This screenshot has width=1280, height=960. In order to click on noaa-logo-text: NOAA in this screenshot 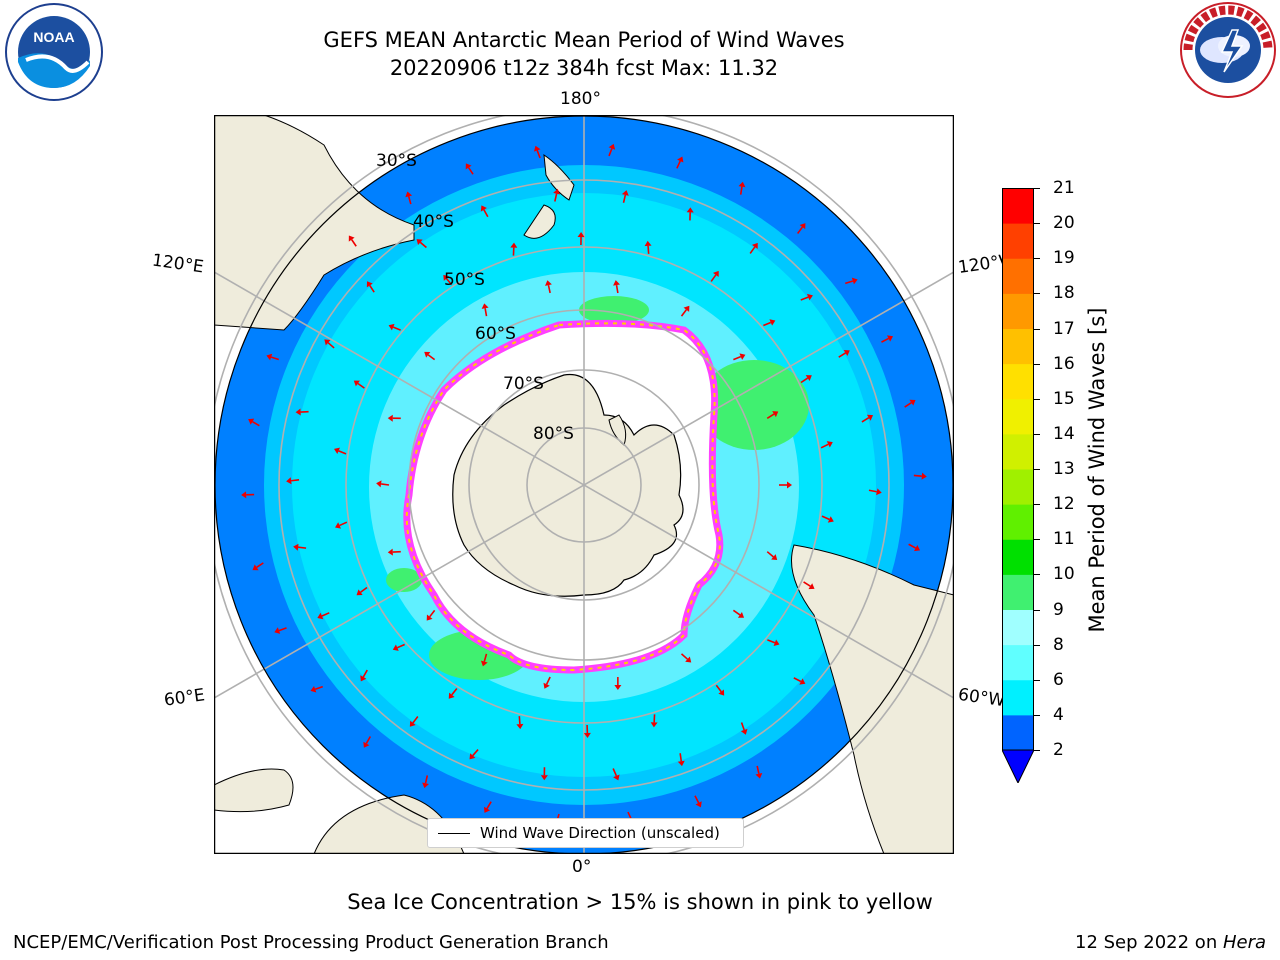, I will do `click(53, 37)`.